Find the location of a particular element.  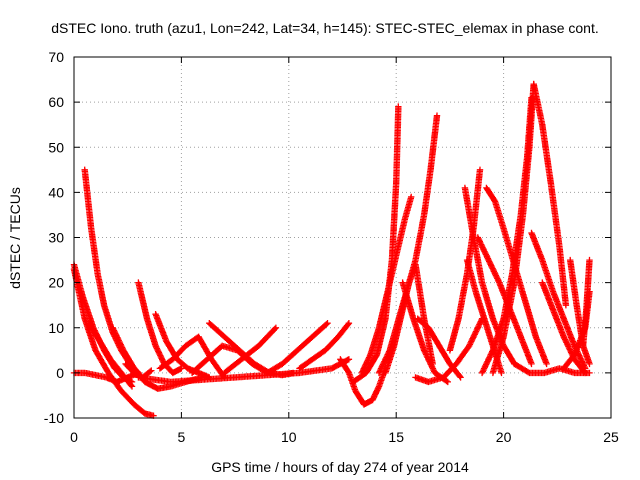

y-tick-label: 10 is located at coordinates (56, 328).